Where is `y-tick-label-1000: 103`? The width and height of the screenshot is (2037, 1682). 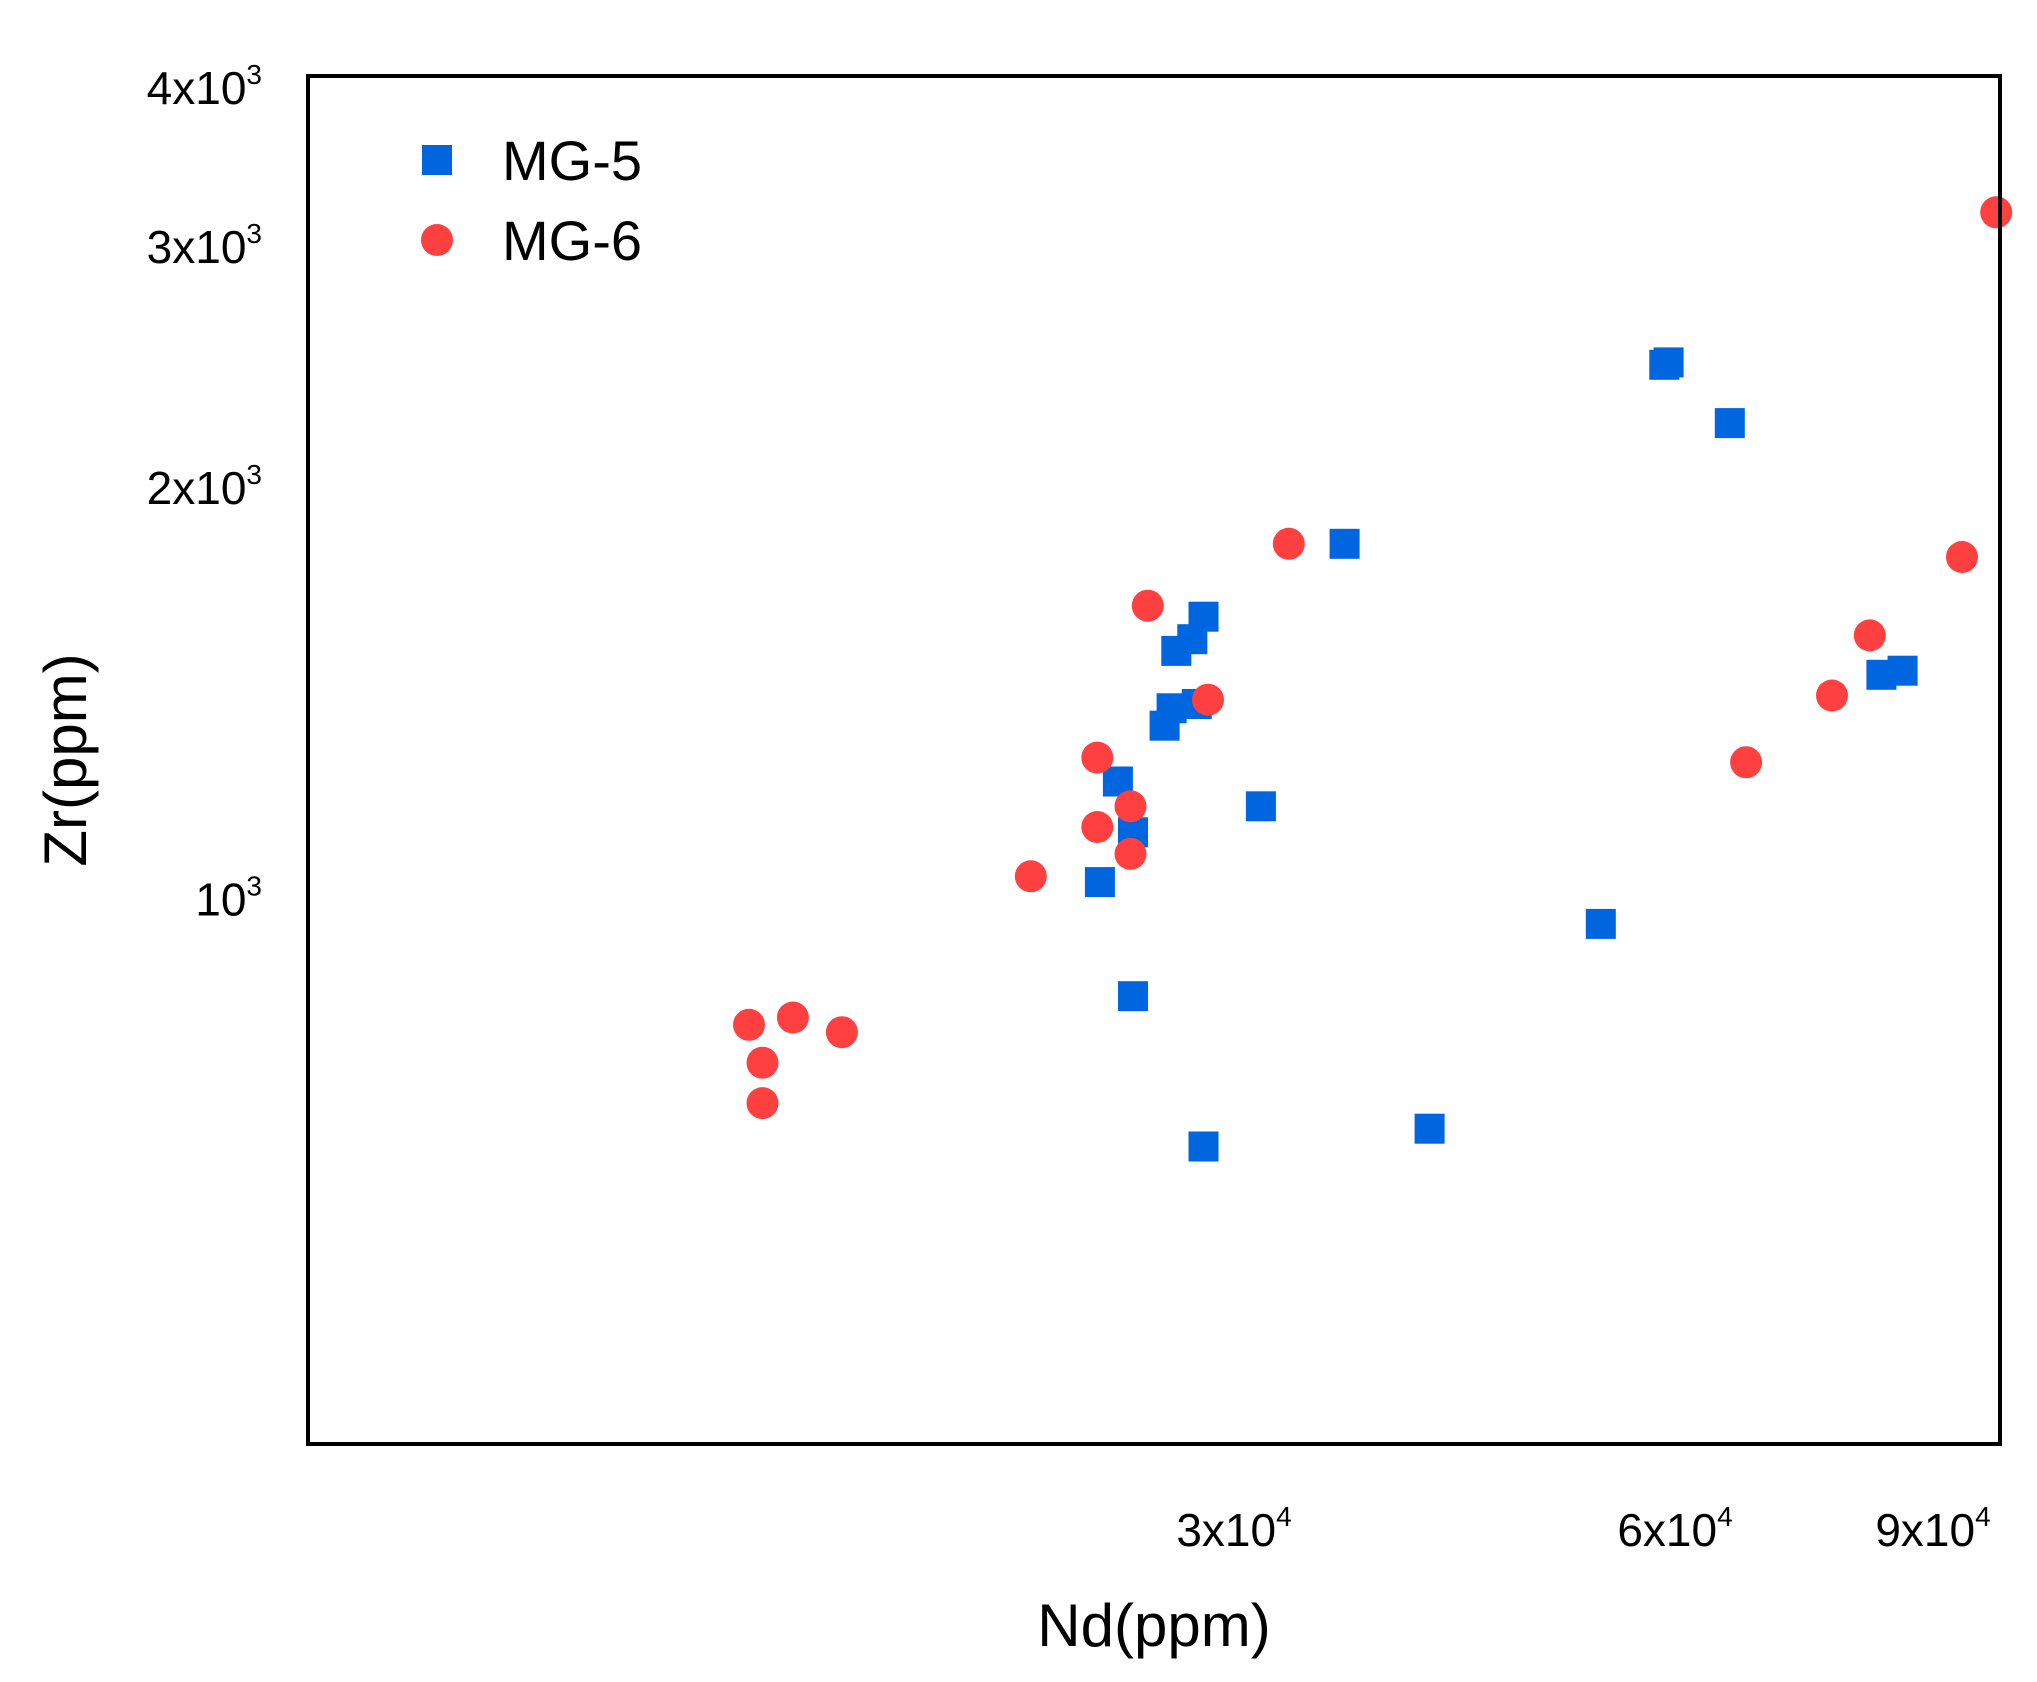
y-tick-label-1000: 103 is located at coordinates (228, 898).